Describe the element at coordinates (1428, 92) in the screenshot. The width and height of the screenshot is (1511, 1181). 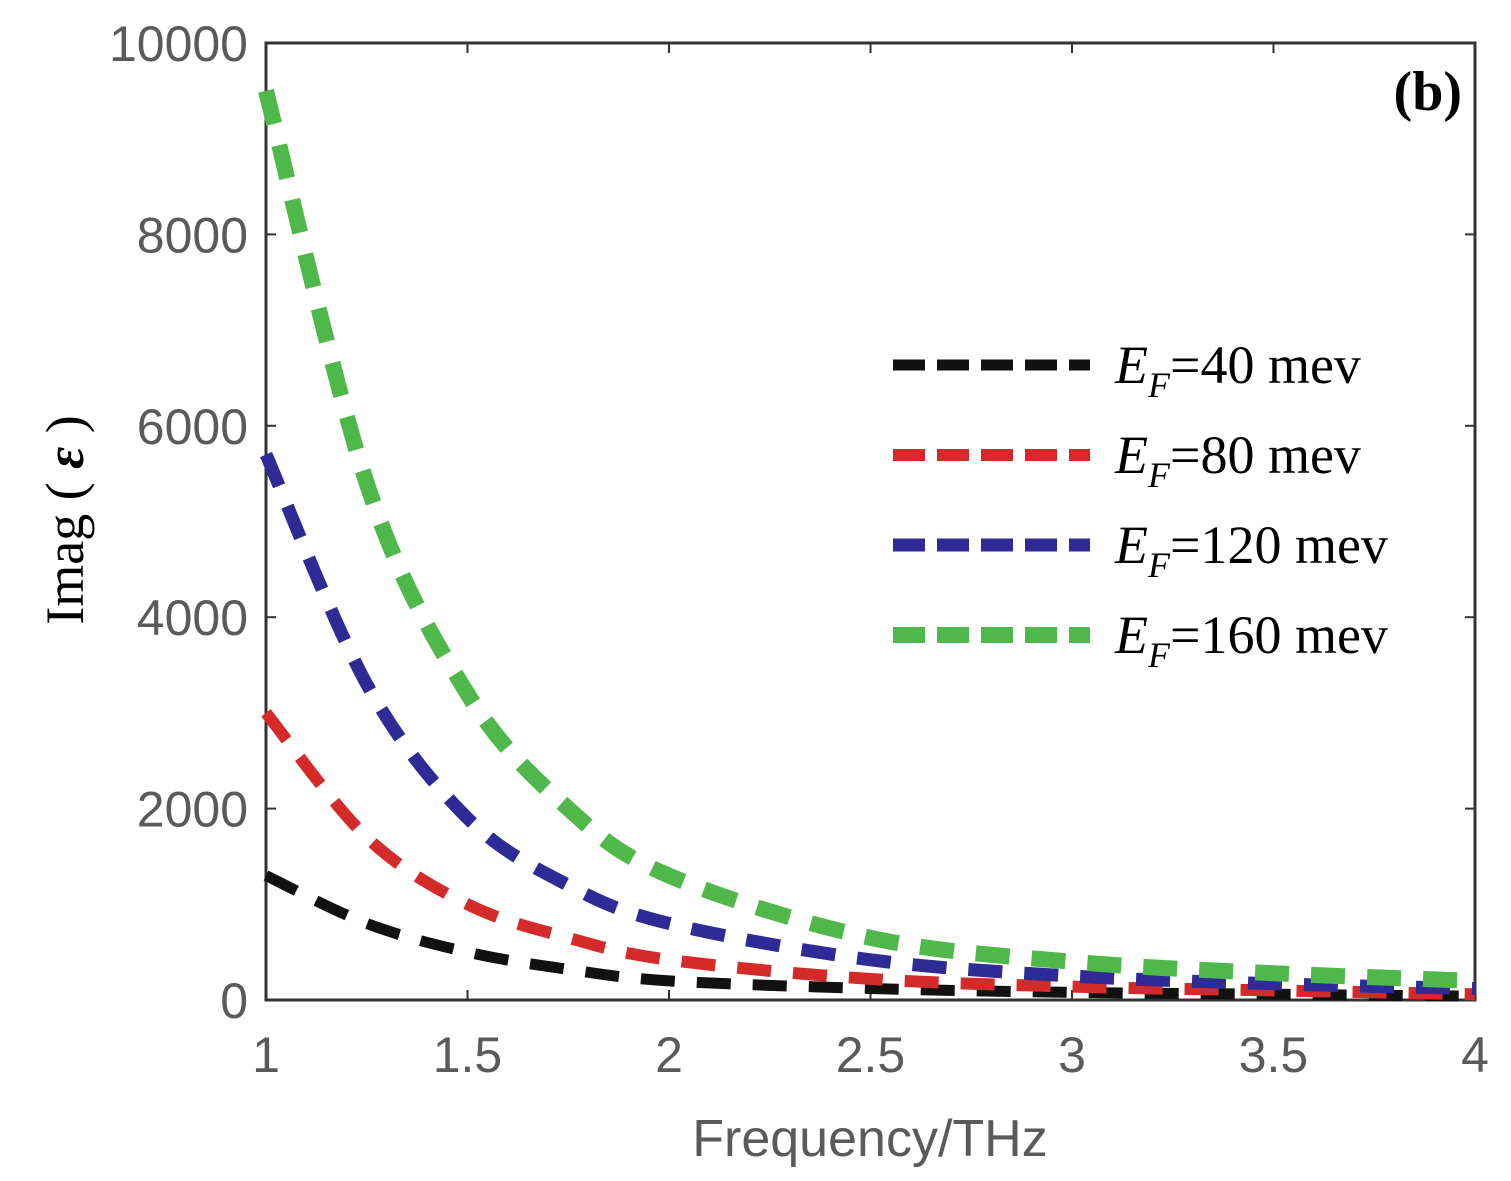
I see `panel-label: (b)` at that location.